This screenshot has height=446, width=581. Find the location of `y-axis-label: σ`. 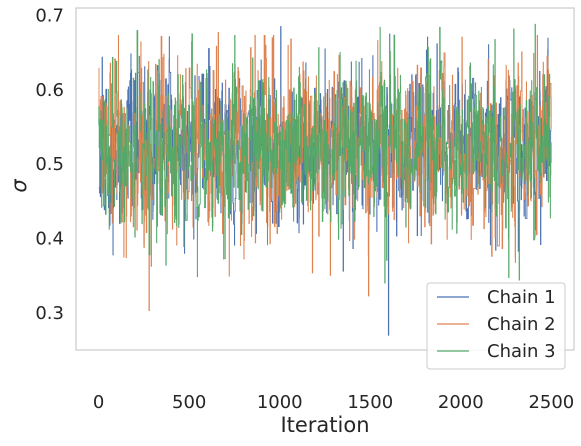

y-axis-label: σ is located at coordinates (19, 186).